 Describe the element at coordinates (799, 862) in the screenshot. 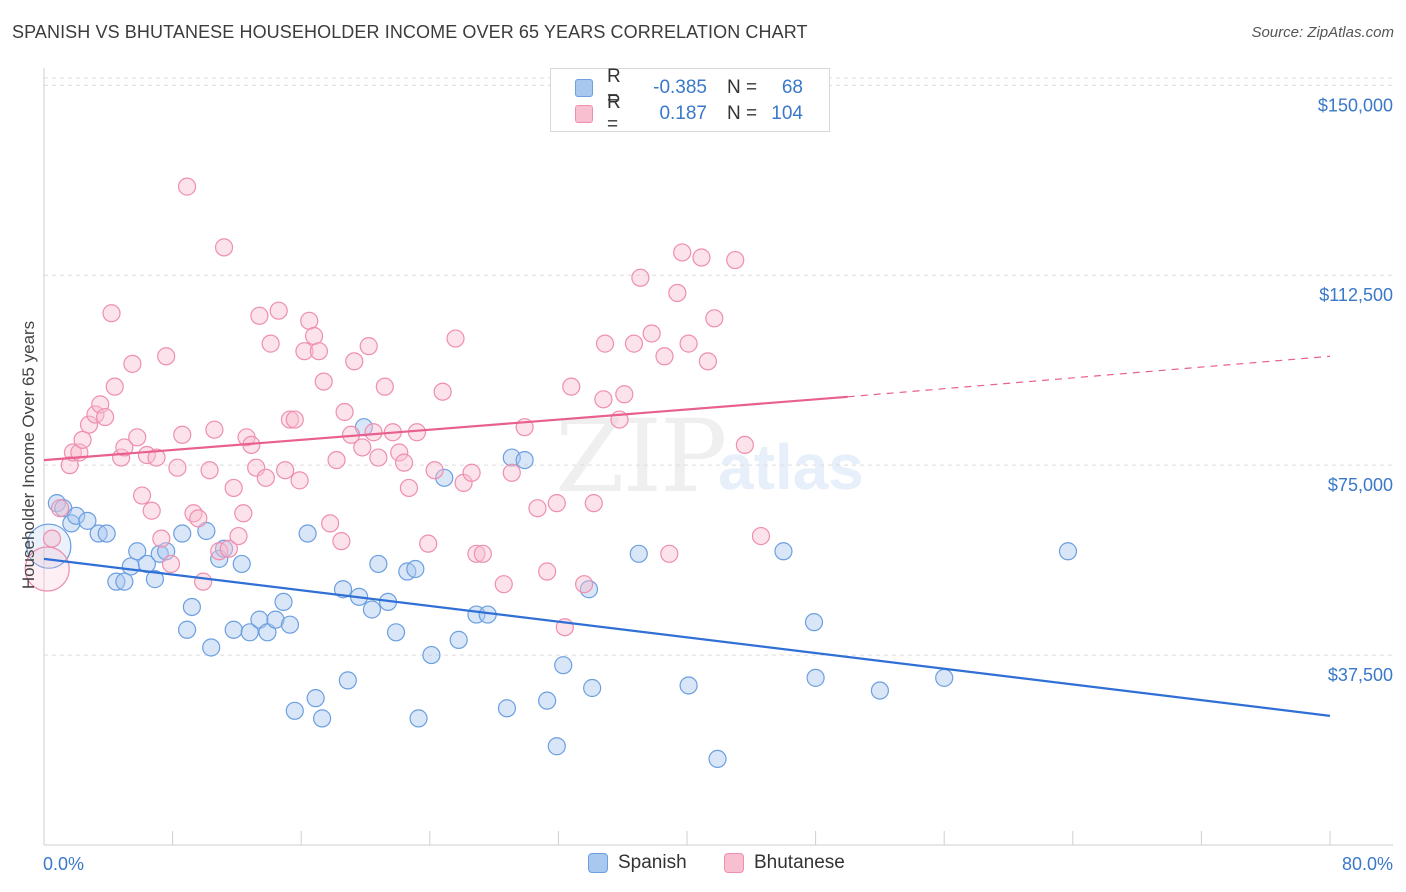

I see `legend-label-bhutanese: Bhutanese` at that location.